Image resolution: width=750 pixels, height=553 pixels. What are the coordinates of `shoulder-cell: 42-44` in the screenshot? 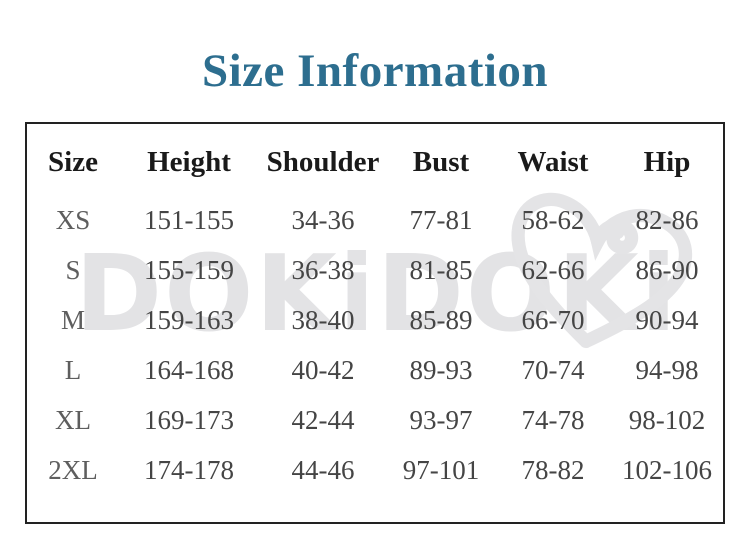 It's located at (323, 419).